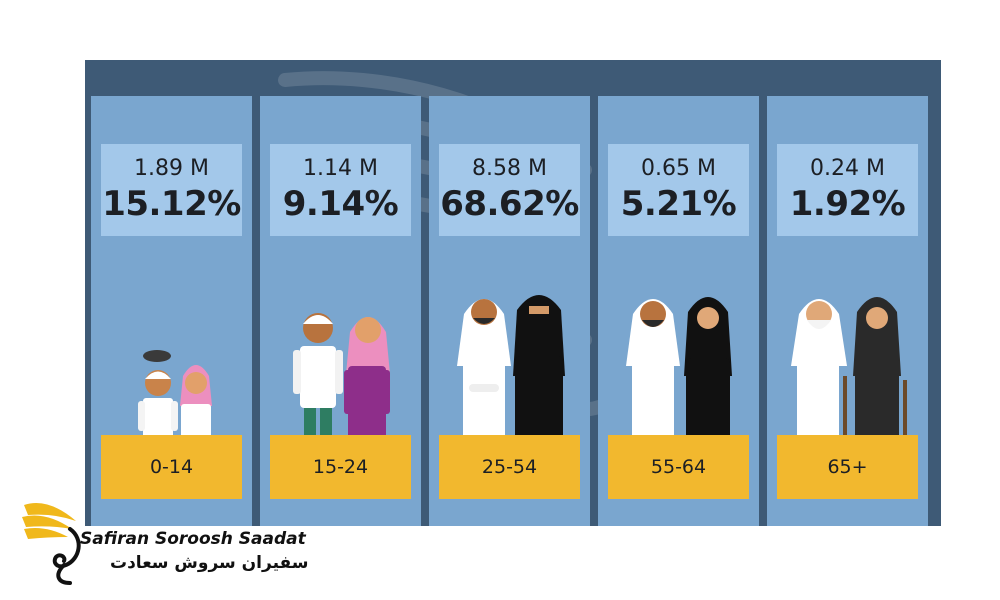 This screenshot has height=600, width=1000. Describe the element at coordinates (209, 563) in the screenshot. I see `logo-name-persian: سفیران سروش سعادت` at that location.